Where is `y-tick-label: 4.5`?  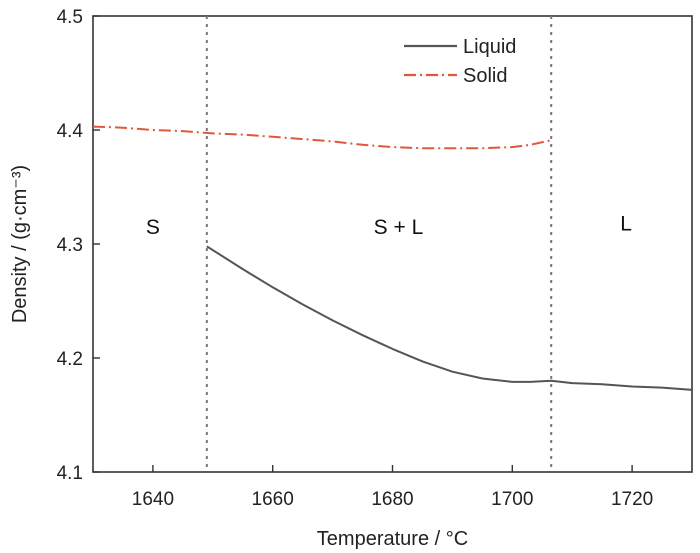
y-tick-label: 4.5 is located at coordinates (70, 17).